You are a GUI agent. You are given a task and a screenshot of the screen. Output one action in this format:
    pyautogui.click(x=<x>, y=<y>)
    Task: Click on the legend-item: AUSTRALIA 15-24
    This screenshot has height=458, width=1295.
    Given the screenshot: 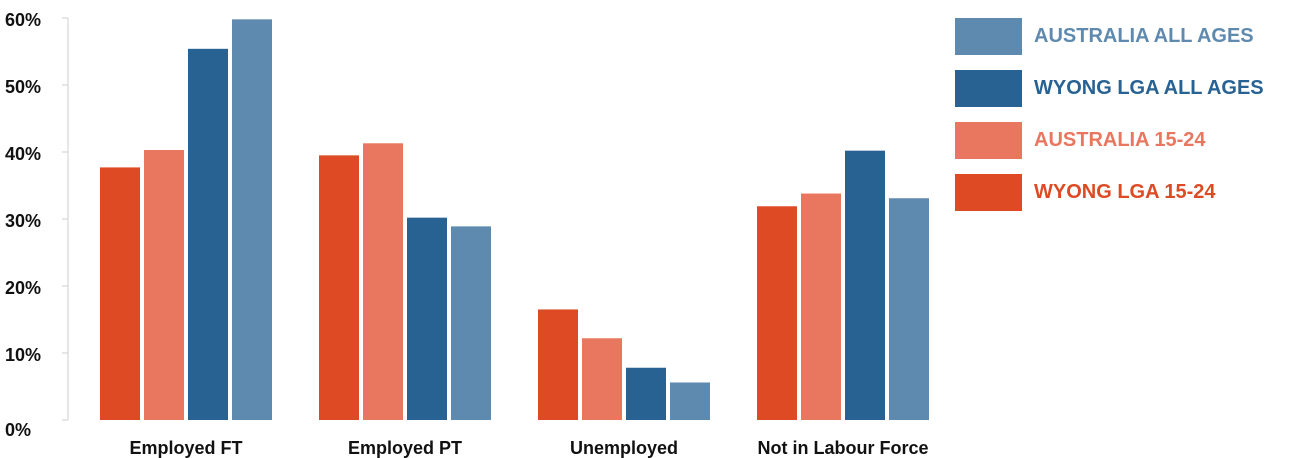 What is the action you would take?
    pyautogui.click(x=1109, y=140)
    